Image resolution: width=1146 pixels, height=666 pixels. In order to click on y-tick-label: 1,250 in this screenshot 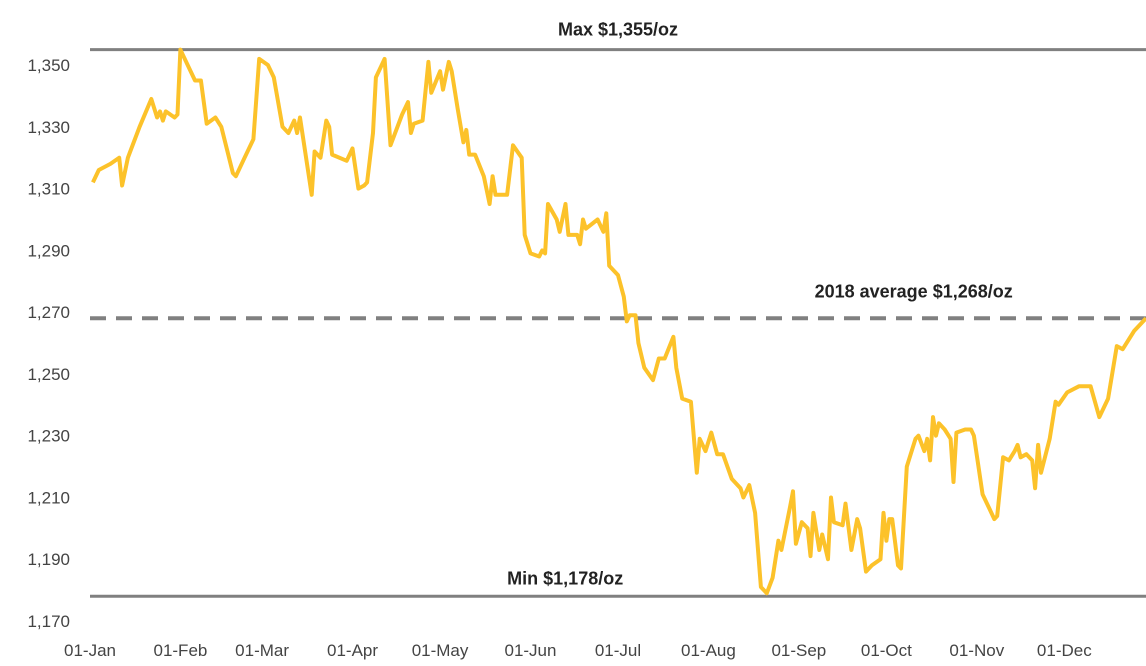, I will do `click(48, 374)`.